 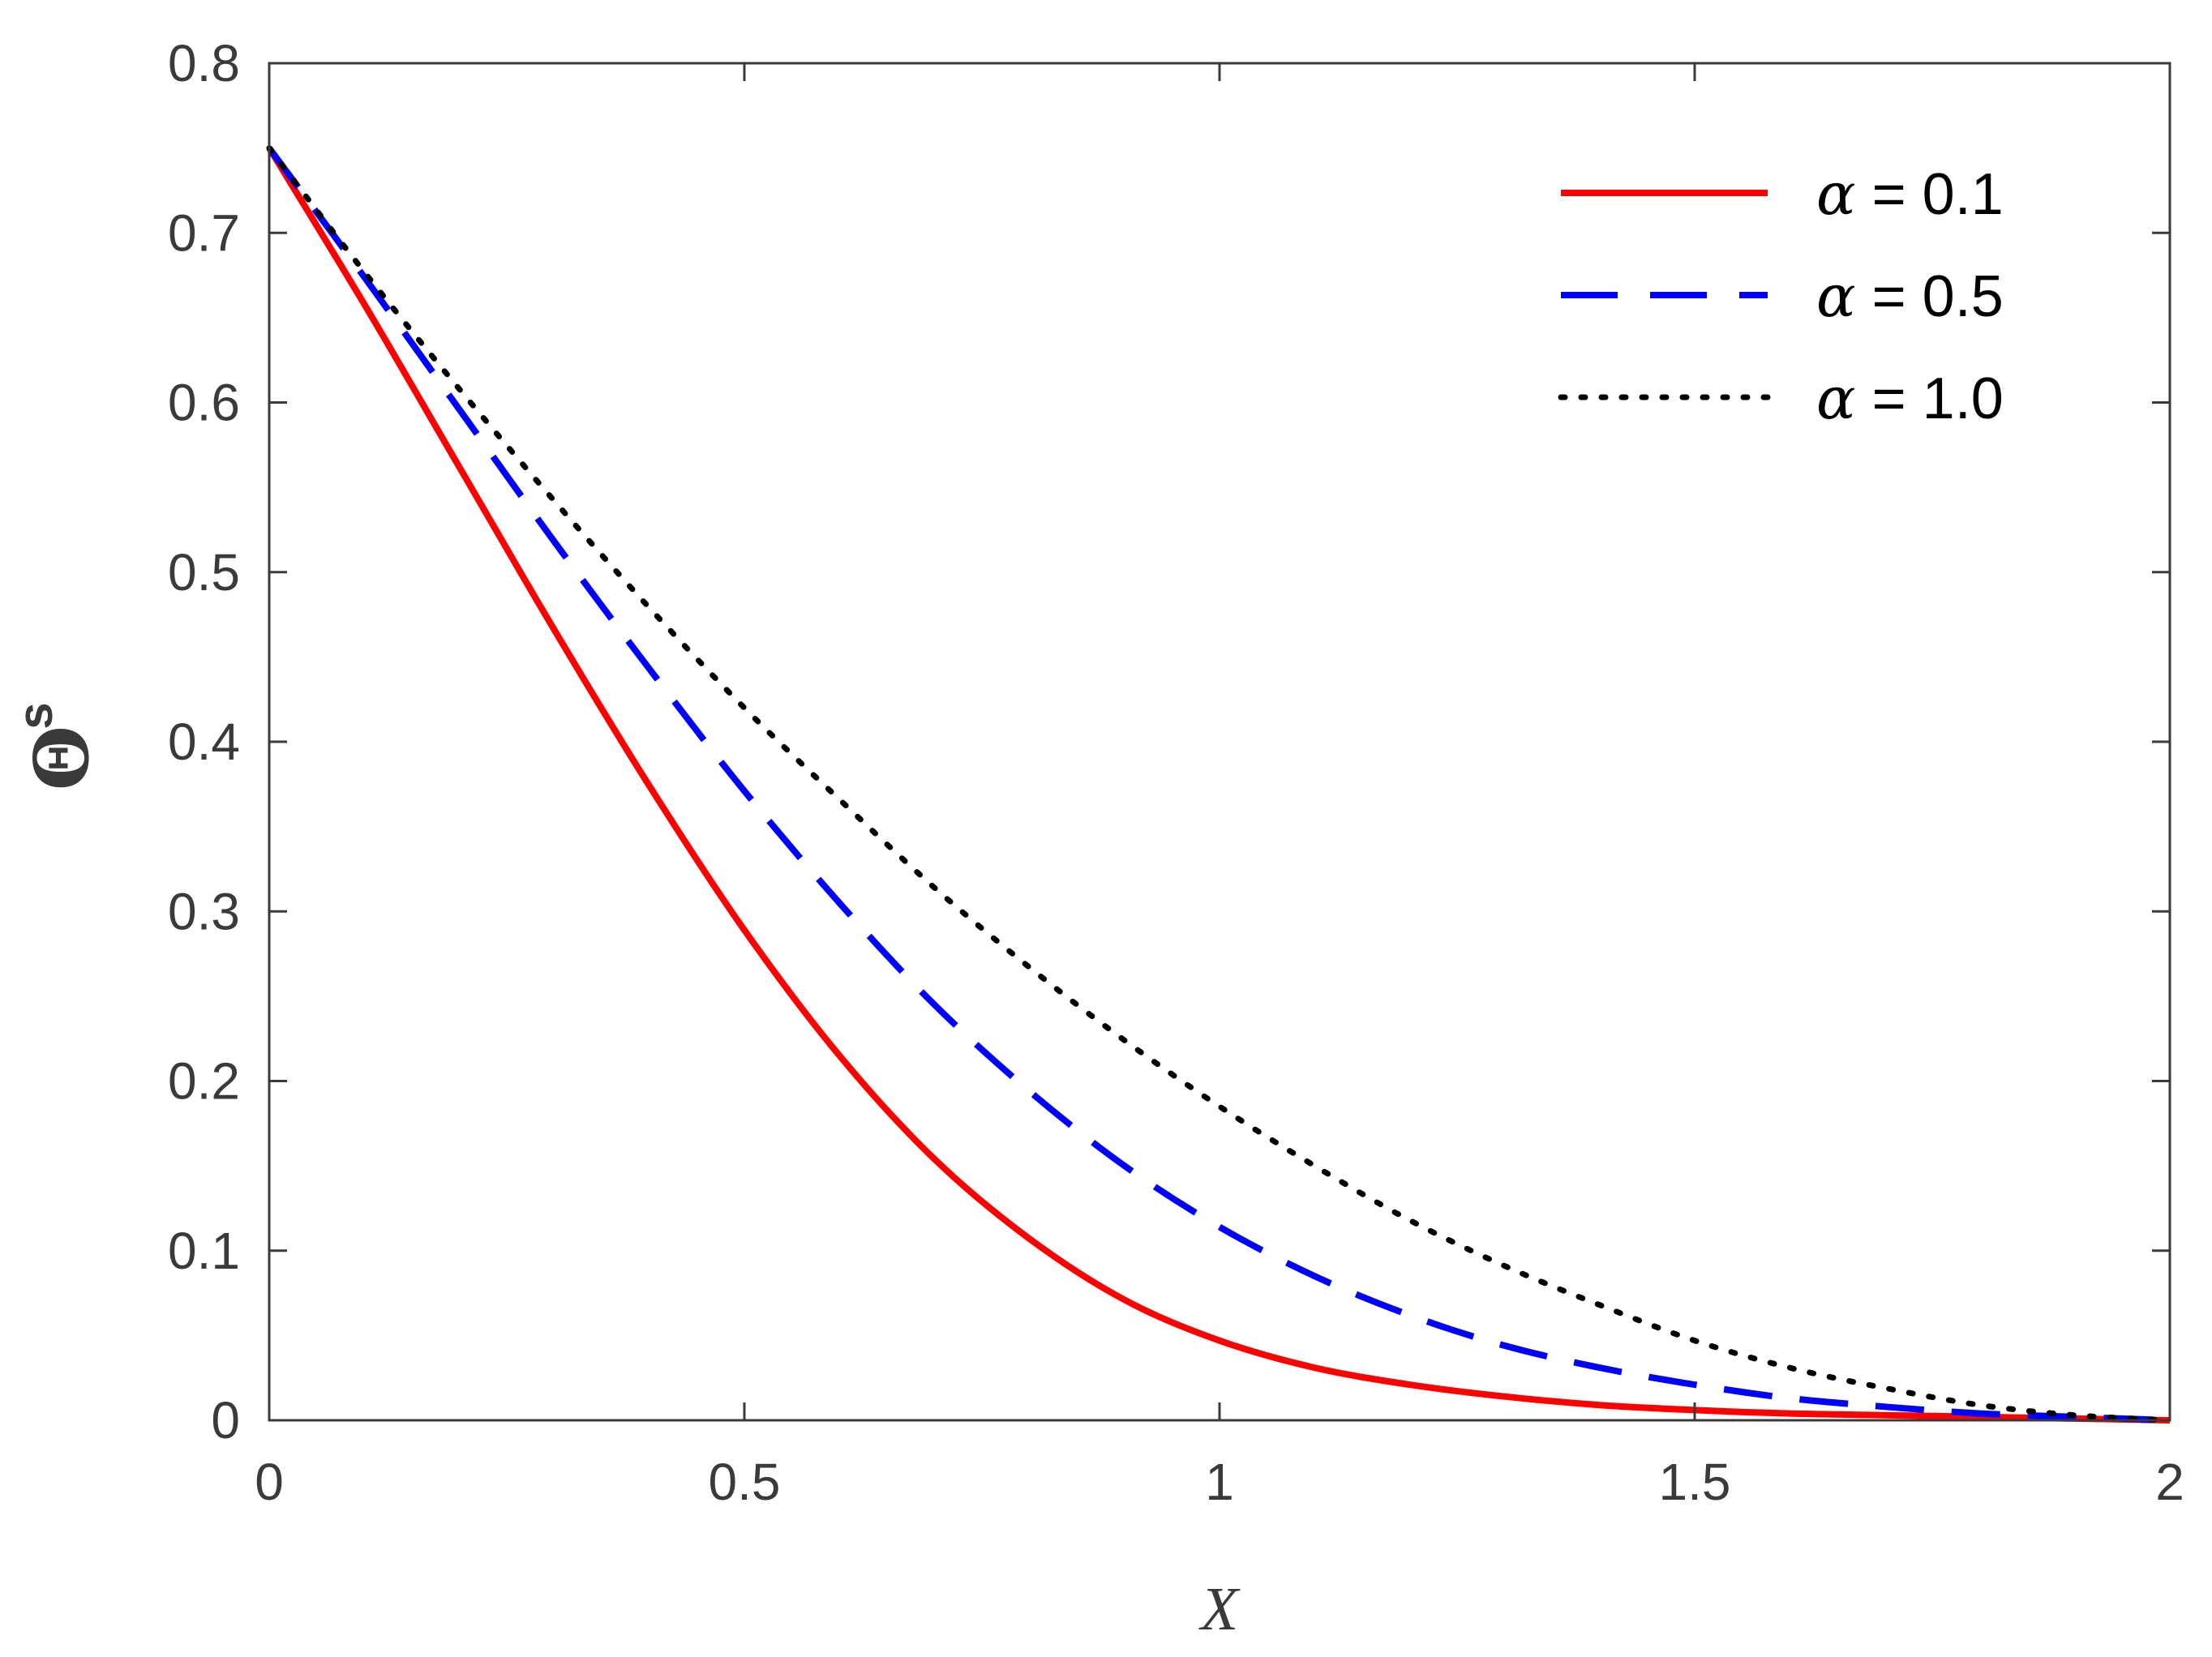 I want to click on y-tick-label: 0, so click(x=225, y=1420).